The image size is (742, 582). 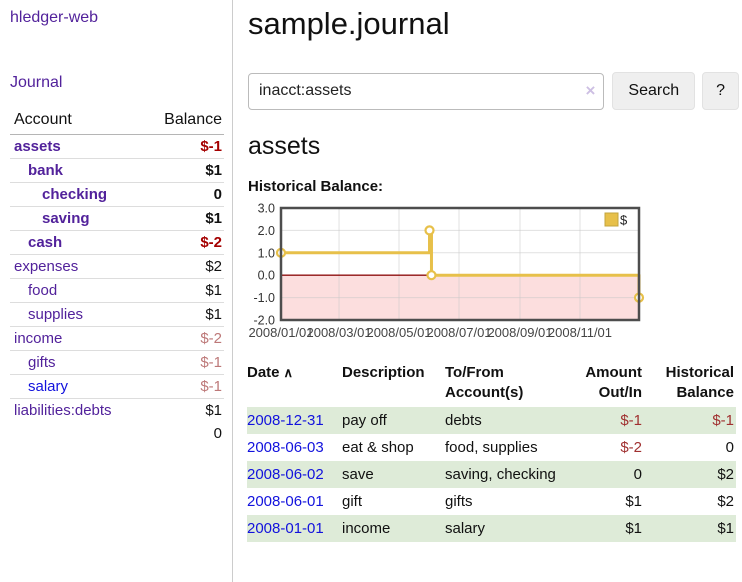 I want to click on account-balance: $-2, so click(x=182, y=338).